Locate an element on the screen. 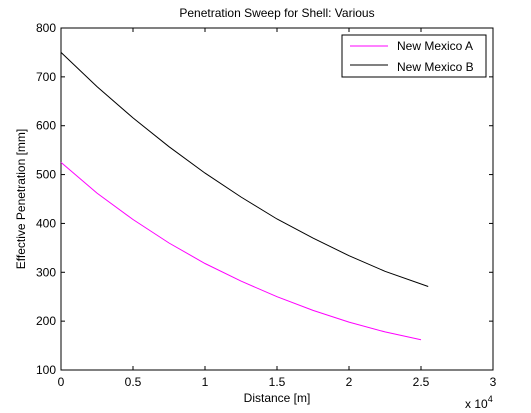  x-tick-label: 2 is located at coordinates (349, 382).